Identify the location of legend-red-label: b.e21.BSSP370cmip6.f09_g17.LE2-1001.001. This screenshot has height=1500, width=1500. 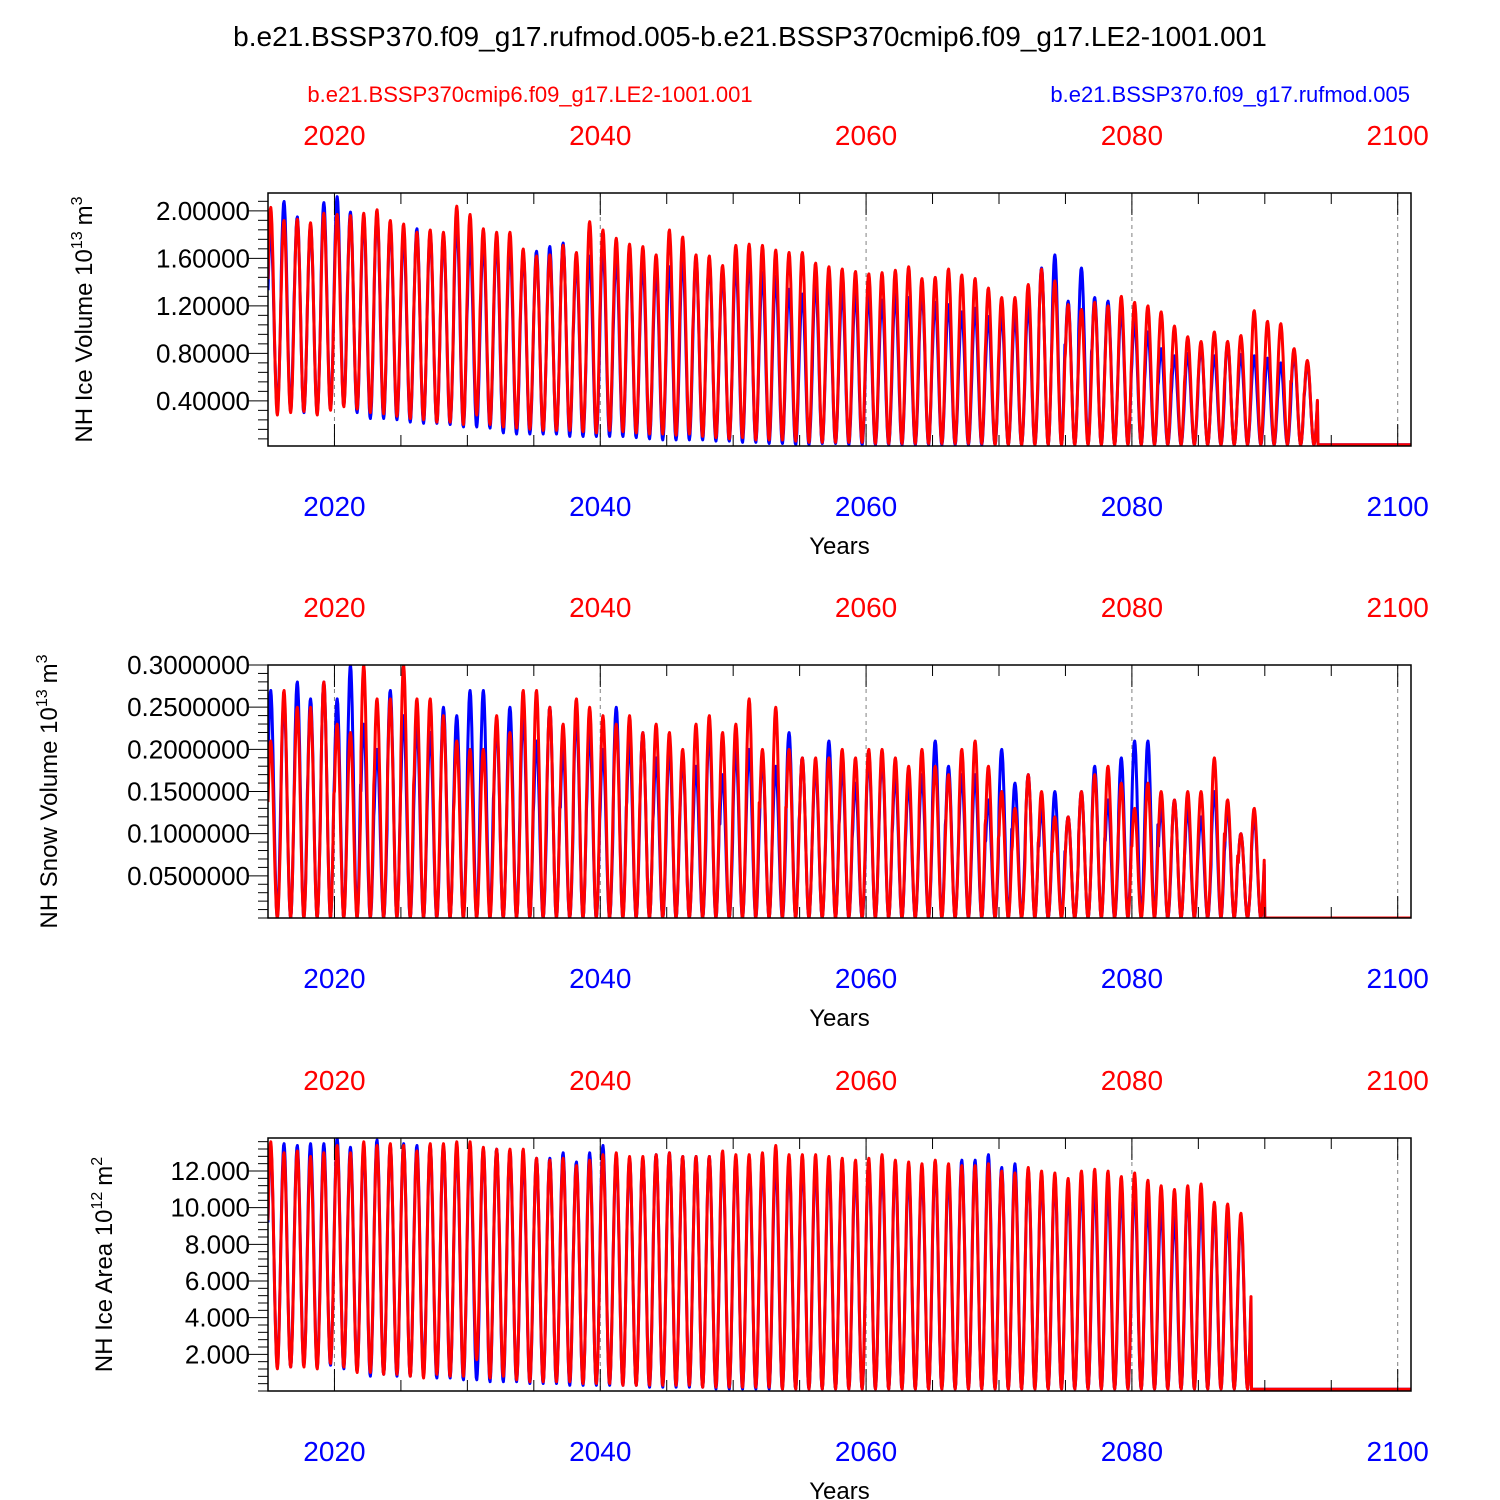
(529, 94).